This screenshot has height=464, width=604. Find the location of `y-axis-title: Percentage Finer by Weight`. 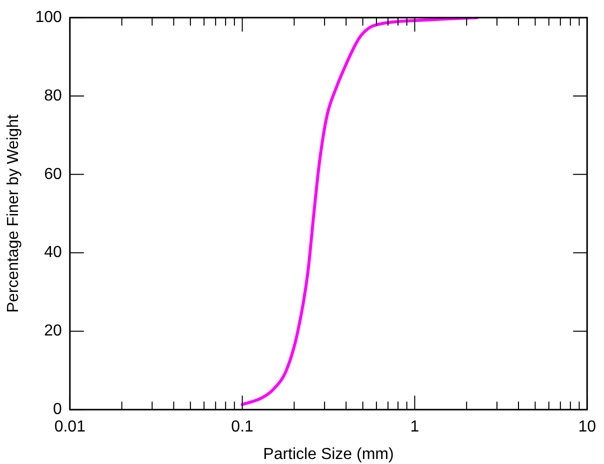

y-axis-title: Percentage Finer by Weight is located at coordinates (13, 213).